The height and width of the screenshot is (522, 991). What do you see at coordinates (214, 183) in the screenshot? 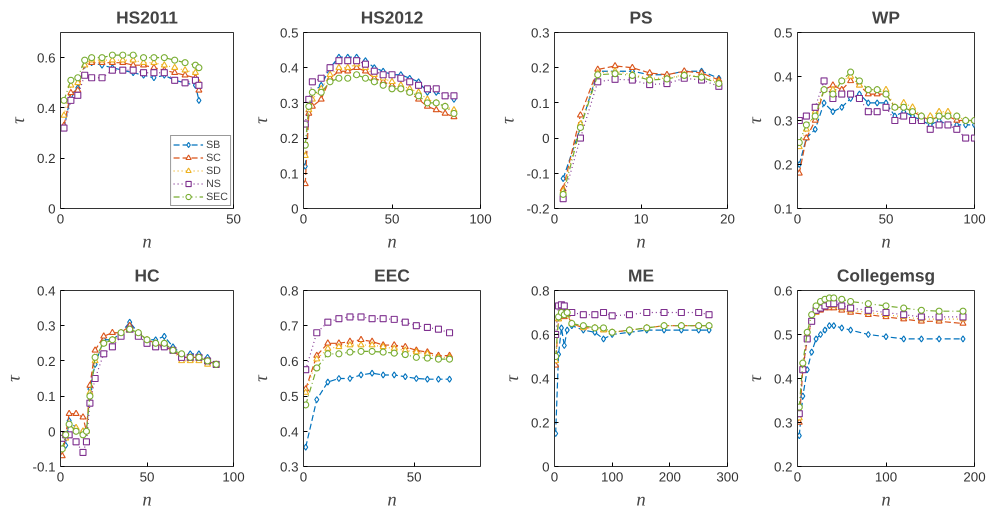
I see `legend-label: NS` at bounding box center [214, 183].